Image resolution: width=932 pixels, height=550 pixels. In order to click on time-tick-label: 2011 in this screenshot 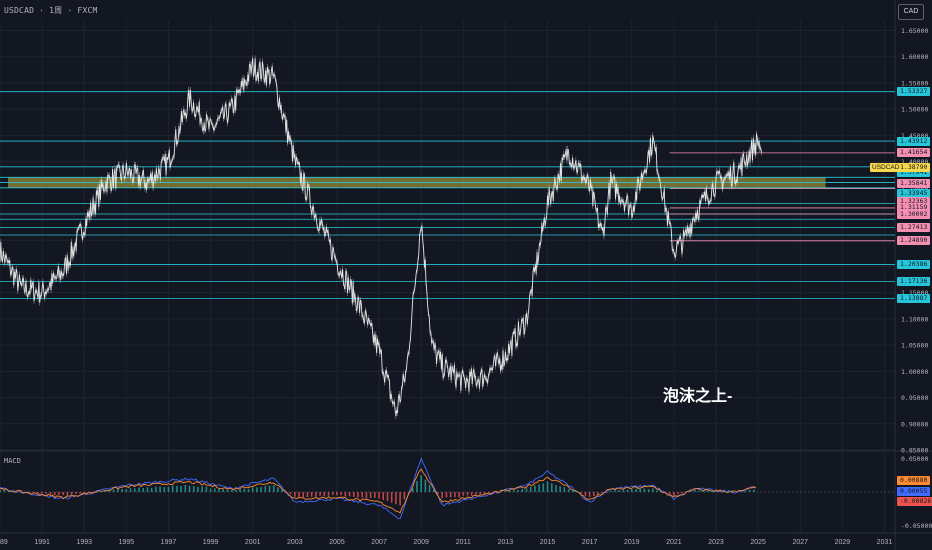, I will do `click(463, 542)`.